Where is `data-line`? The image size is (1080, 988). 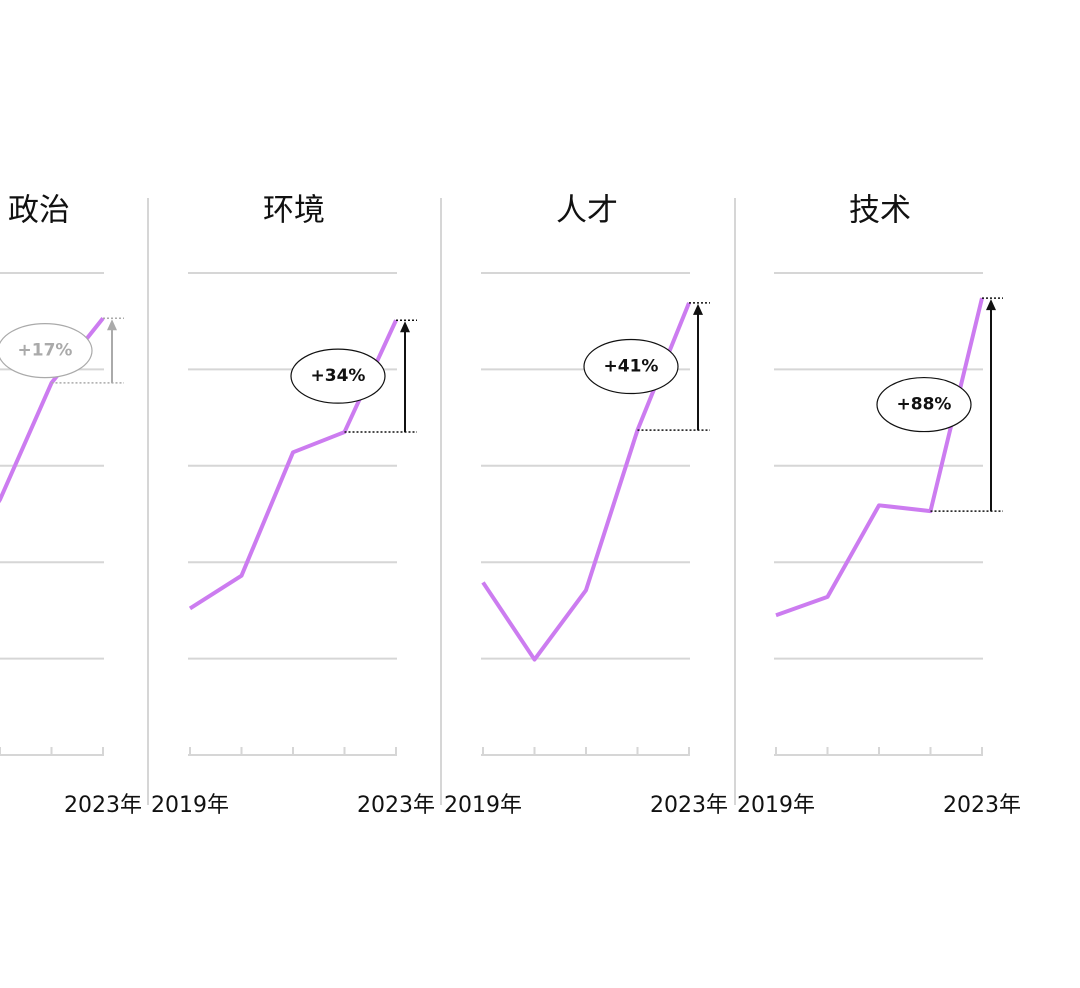 data-line is located at coordinates (879, 457).